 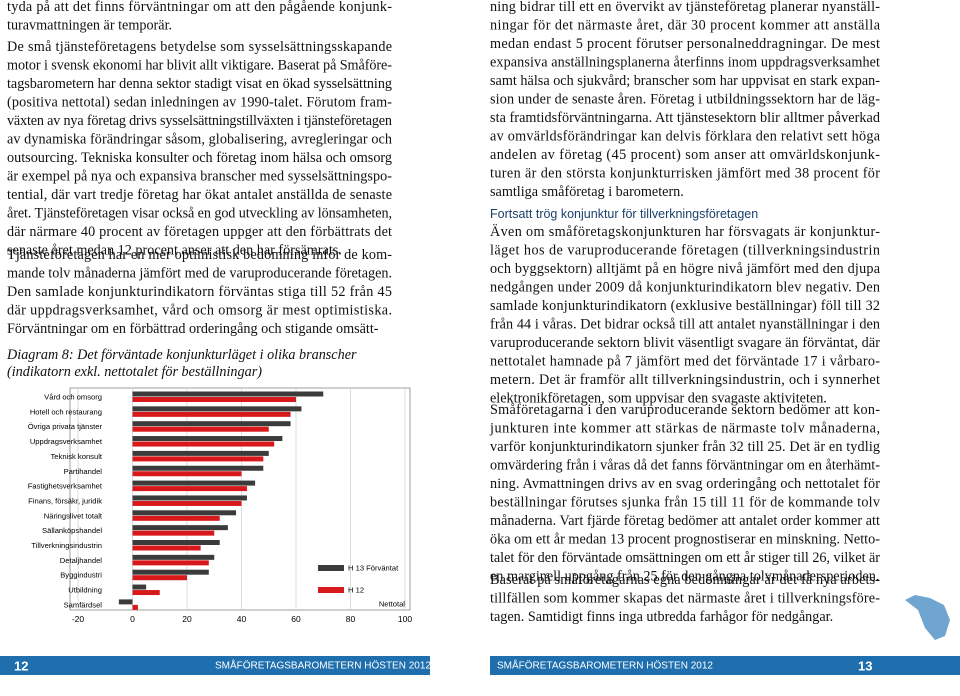 What do you see at coordinates (73, 515) in the screenshot?
I see `category-label: Näringslivet totalt` at bounding box center [73, 515].